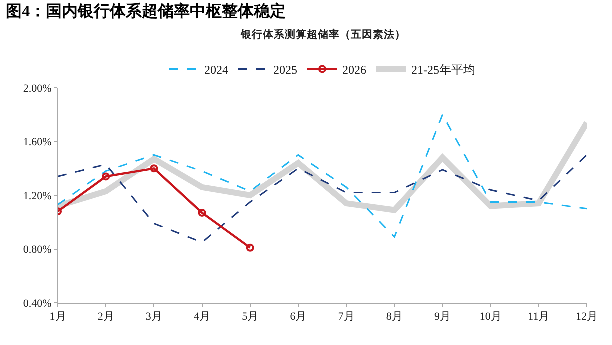  What do you see at coordinates (37, 196) in the screenshot?
I see `y-tick-label: 1.20%` at bounding box center [37, 196].